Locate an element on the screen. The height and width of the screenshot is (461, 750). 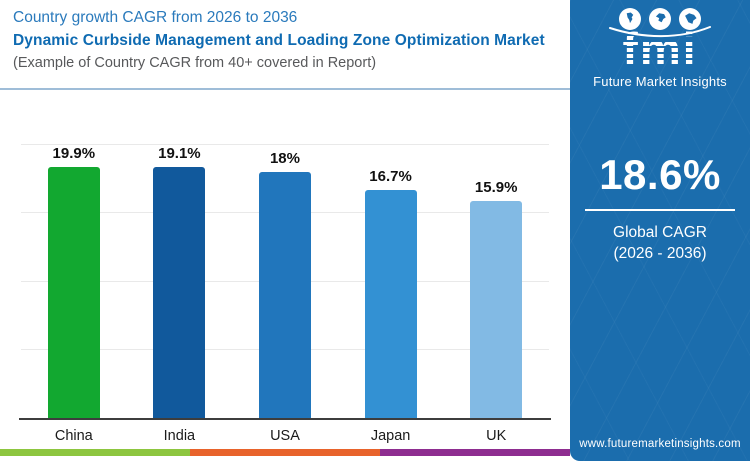
footer-stripe is located at coordinates (285, 452).